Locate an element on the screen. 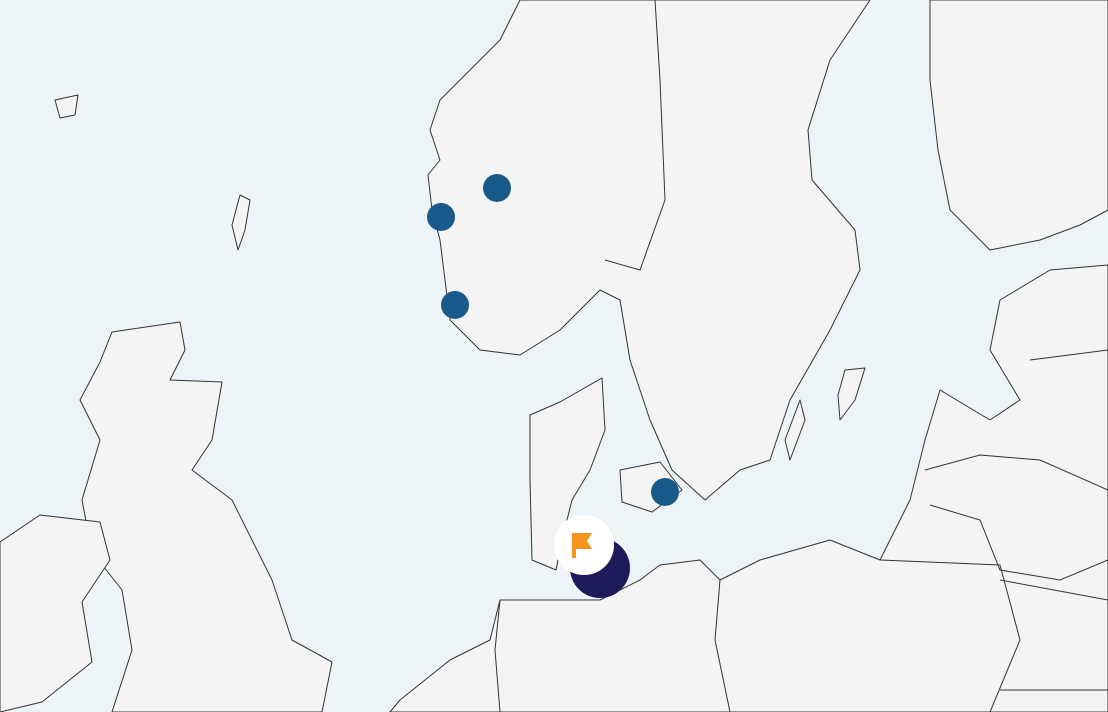 The height and width of the screenshot is (712, 1108). marker-cluster is located at coordinates (592, 556).